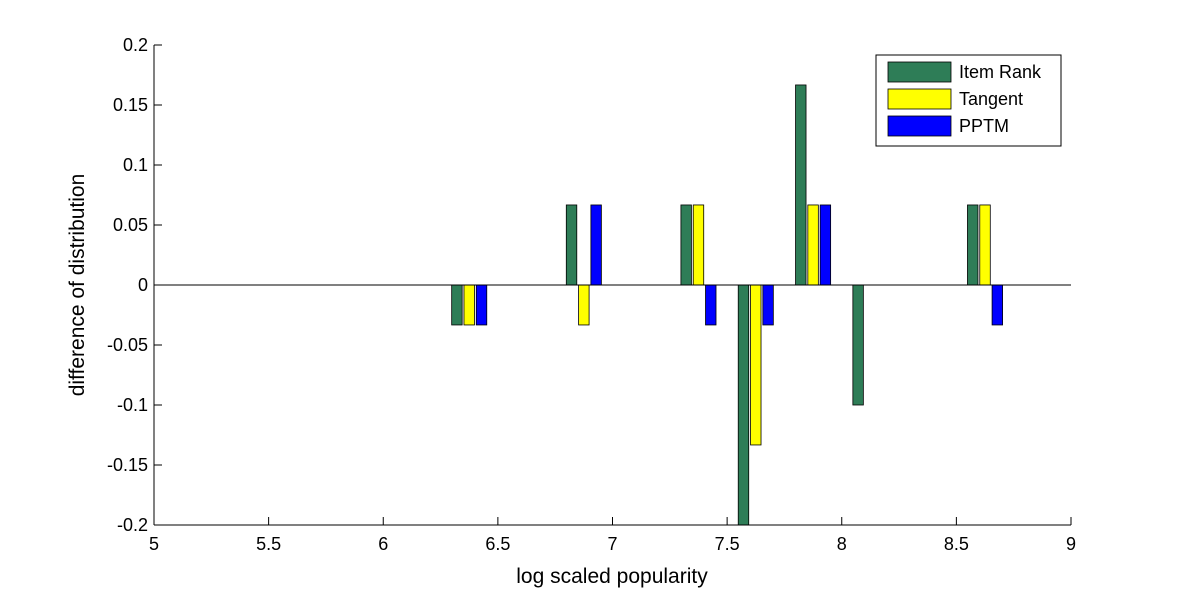 The height and width of the screenshot is (596, 1183). Describe the element at coordinates (842, 544) in the screenshot. I see `x-tick-label: 8` at that location.